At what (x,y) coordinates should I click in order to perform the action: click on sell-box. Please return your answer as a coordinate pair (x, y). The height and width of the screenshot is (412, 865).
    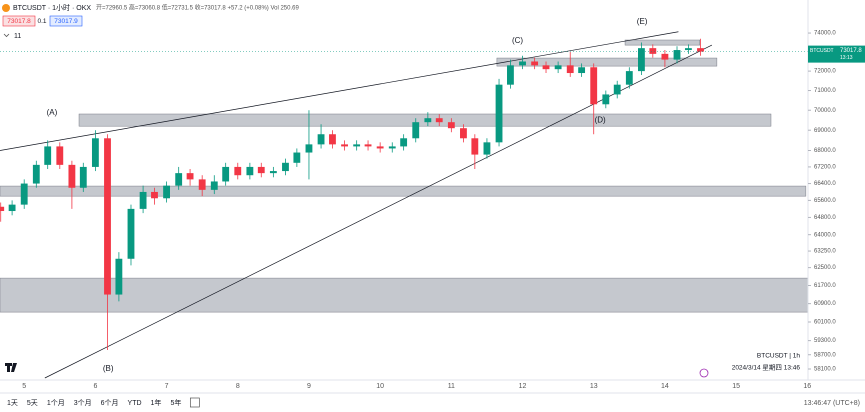
    Looking at the image, I should click on (19, 21).